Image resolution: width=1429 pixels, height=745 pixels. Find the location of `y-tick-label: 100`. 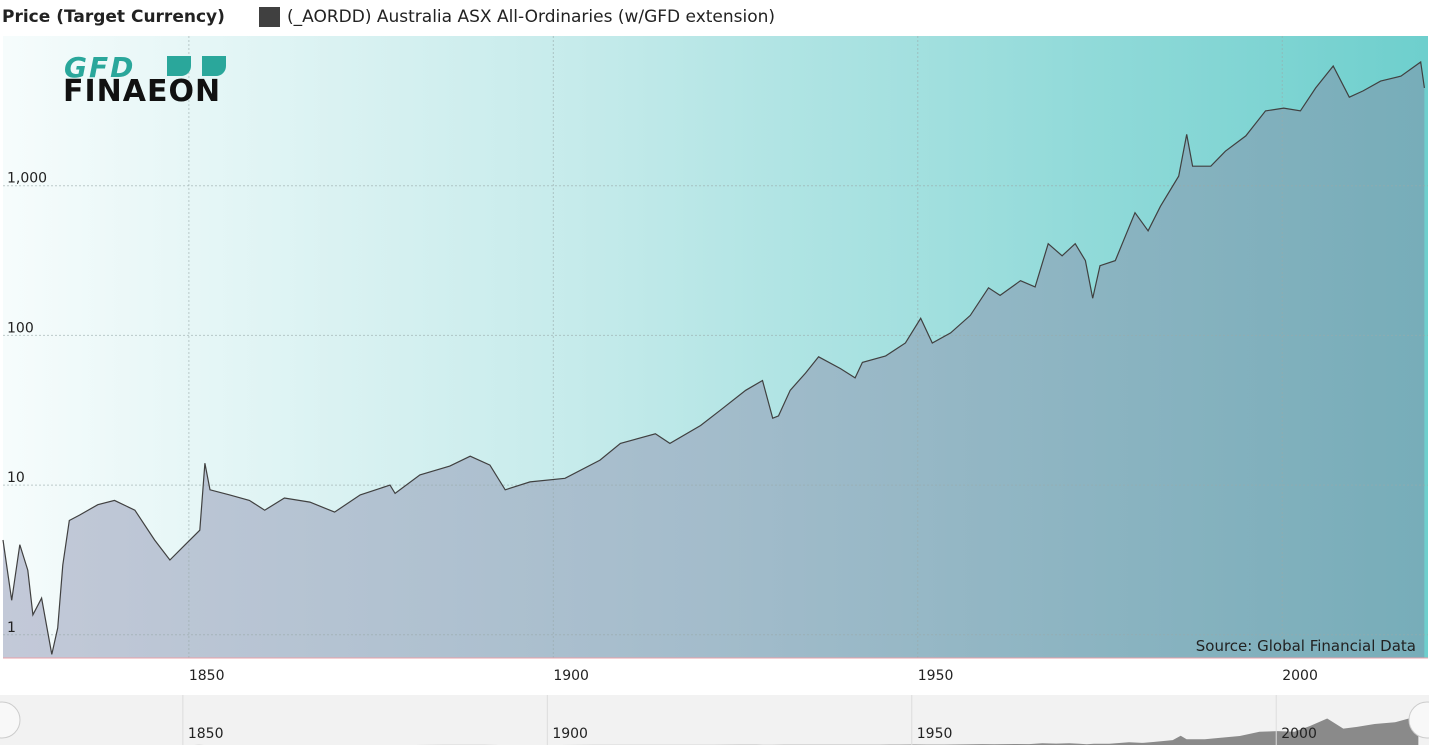

y-tick-label: 100 is located at coordinates (20, 328).